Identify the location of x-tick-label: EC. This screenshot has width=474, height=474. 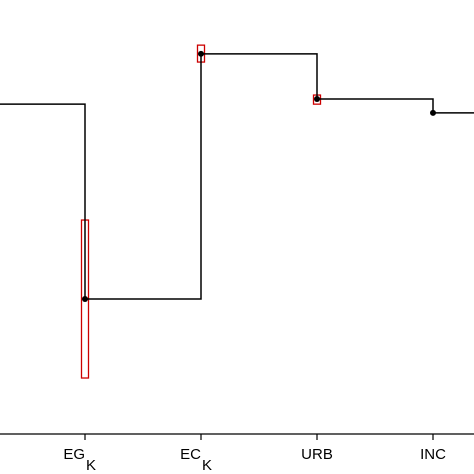
(190, 454).